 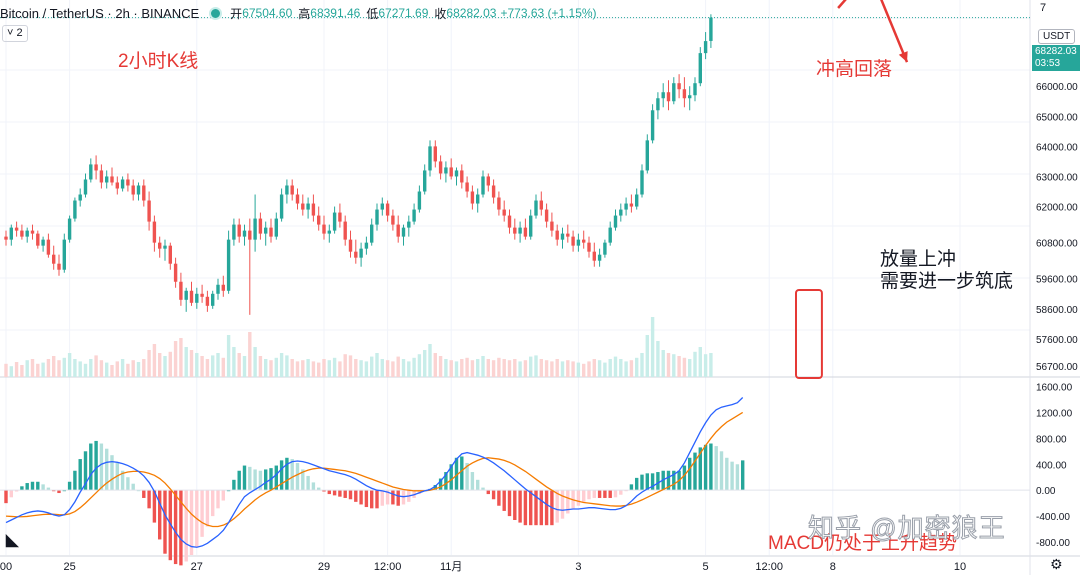 I want to click on open-value: 67504.60, so click(x=267, y=13).